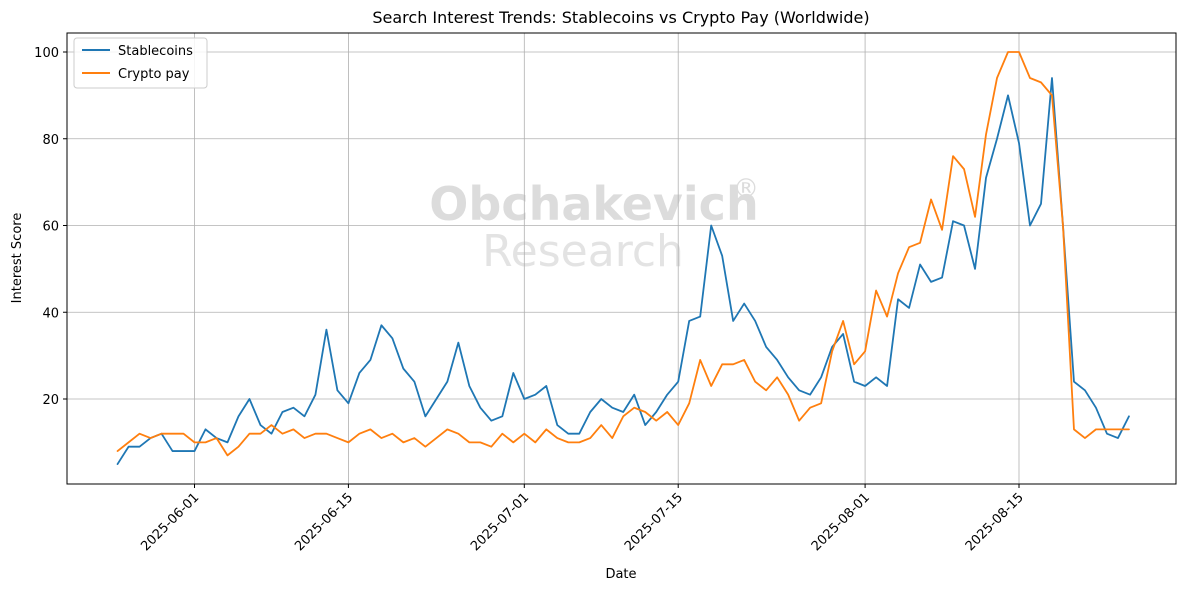 The width and height of the screenshot is (1189, 590). What do you see at coordinates (155, 51) in the screenshot?
I see `legend-label-stablecoins: Stablecoins` at bounding box center [155, 51].